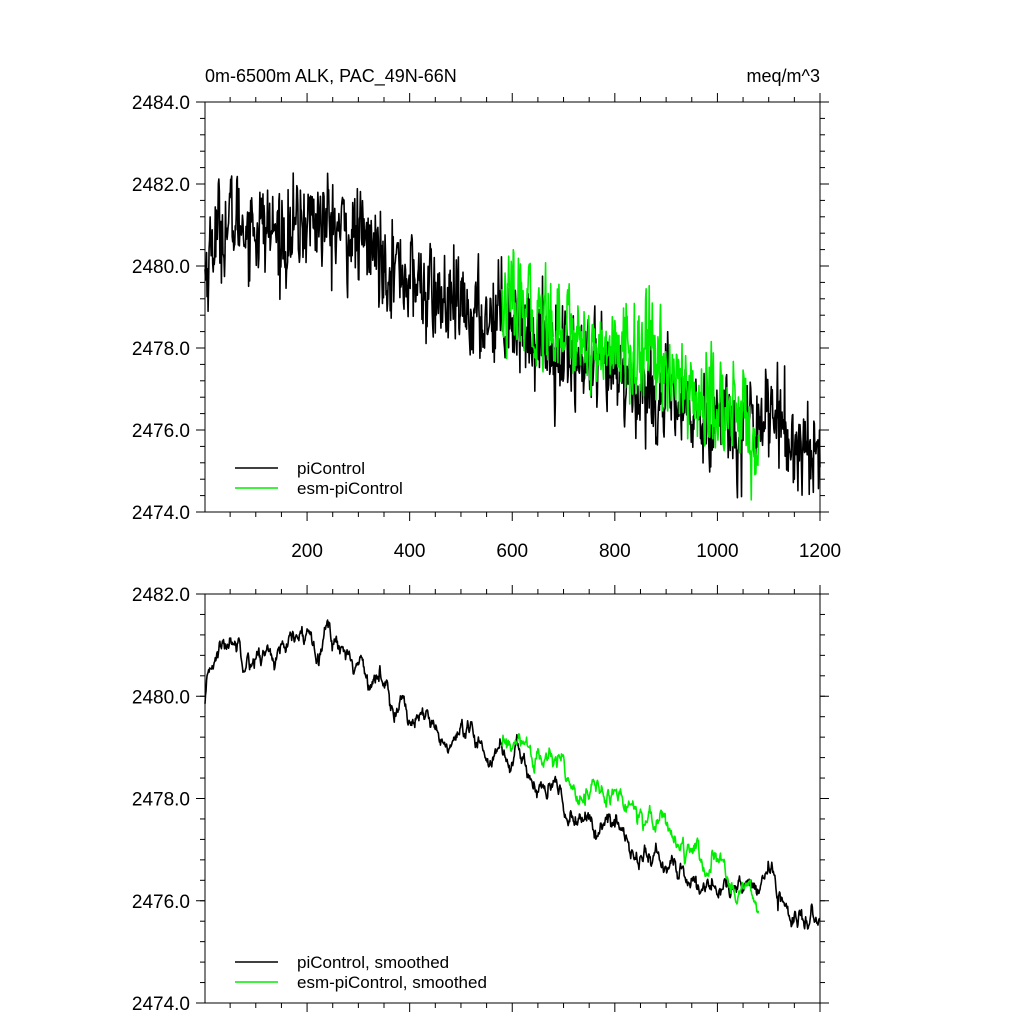 This screenshot has width=1024, height=1024. I want to click on x-tick-label: 200, so click(307, 551).